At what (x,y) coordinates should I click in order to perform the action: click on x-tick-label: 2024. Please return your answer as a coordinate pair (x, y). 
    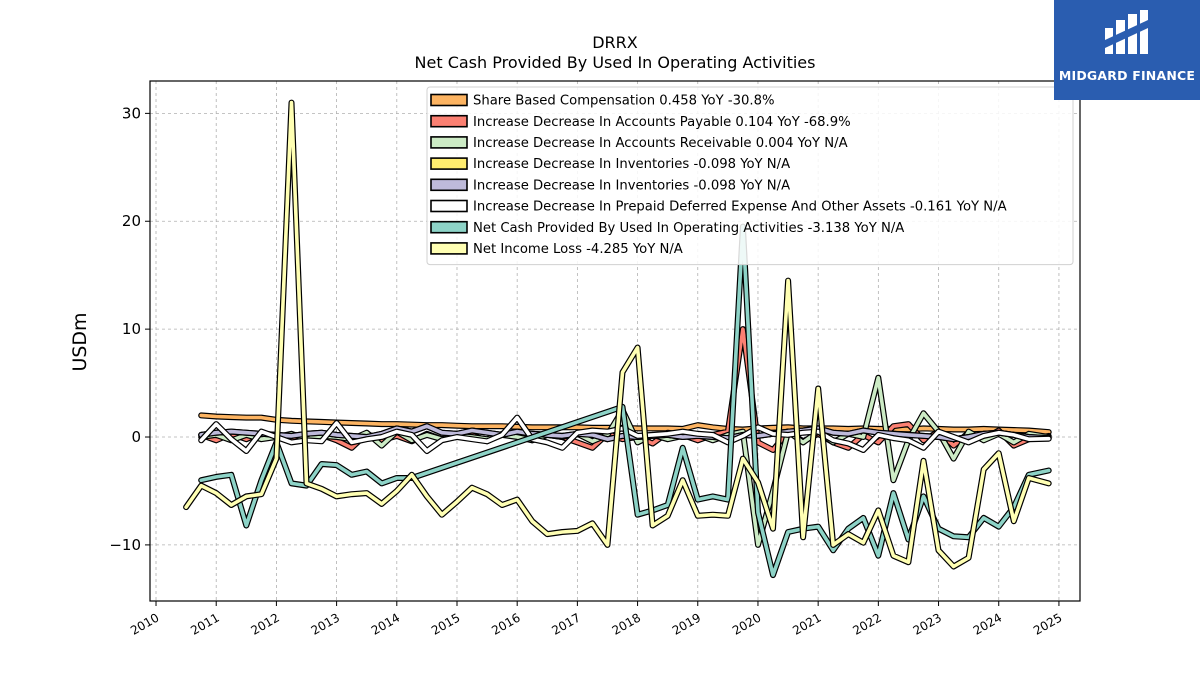
    Looking at the image, I should click on (987, 623).